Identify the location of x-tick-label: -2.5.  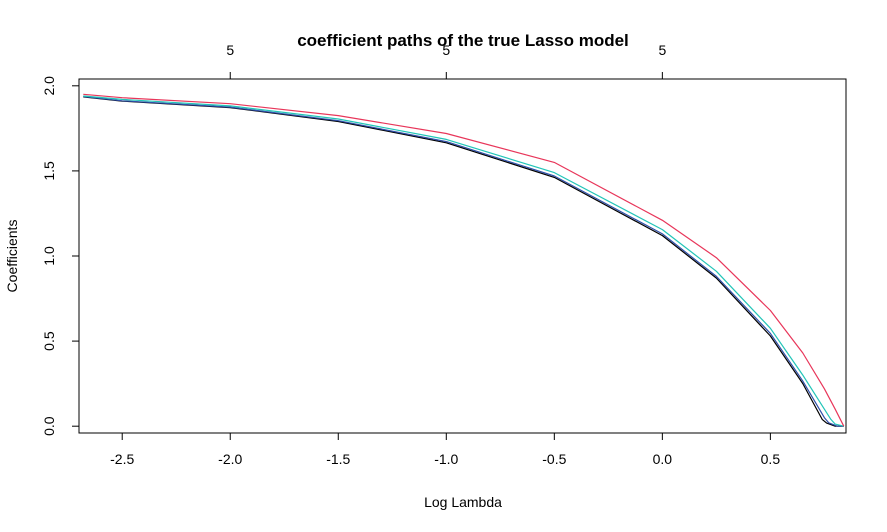
(122, 459).